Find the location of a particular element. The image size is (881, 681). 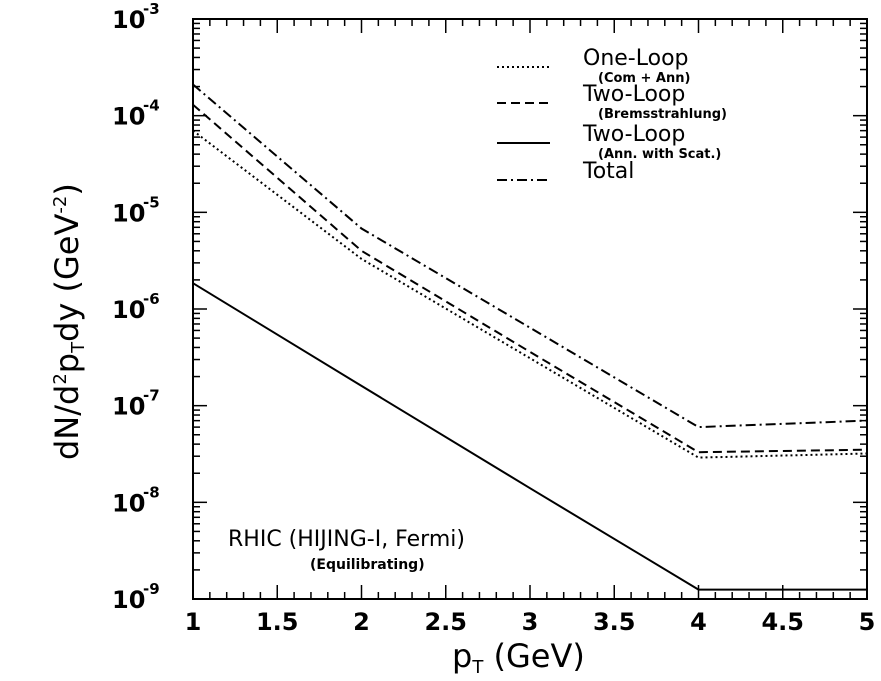

x-tick-label: 3 is located at coordinates (530, 622).